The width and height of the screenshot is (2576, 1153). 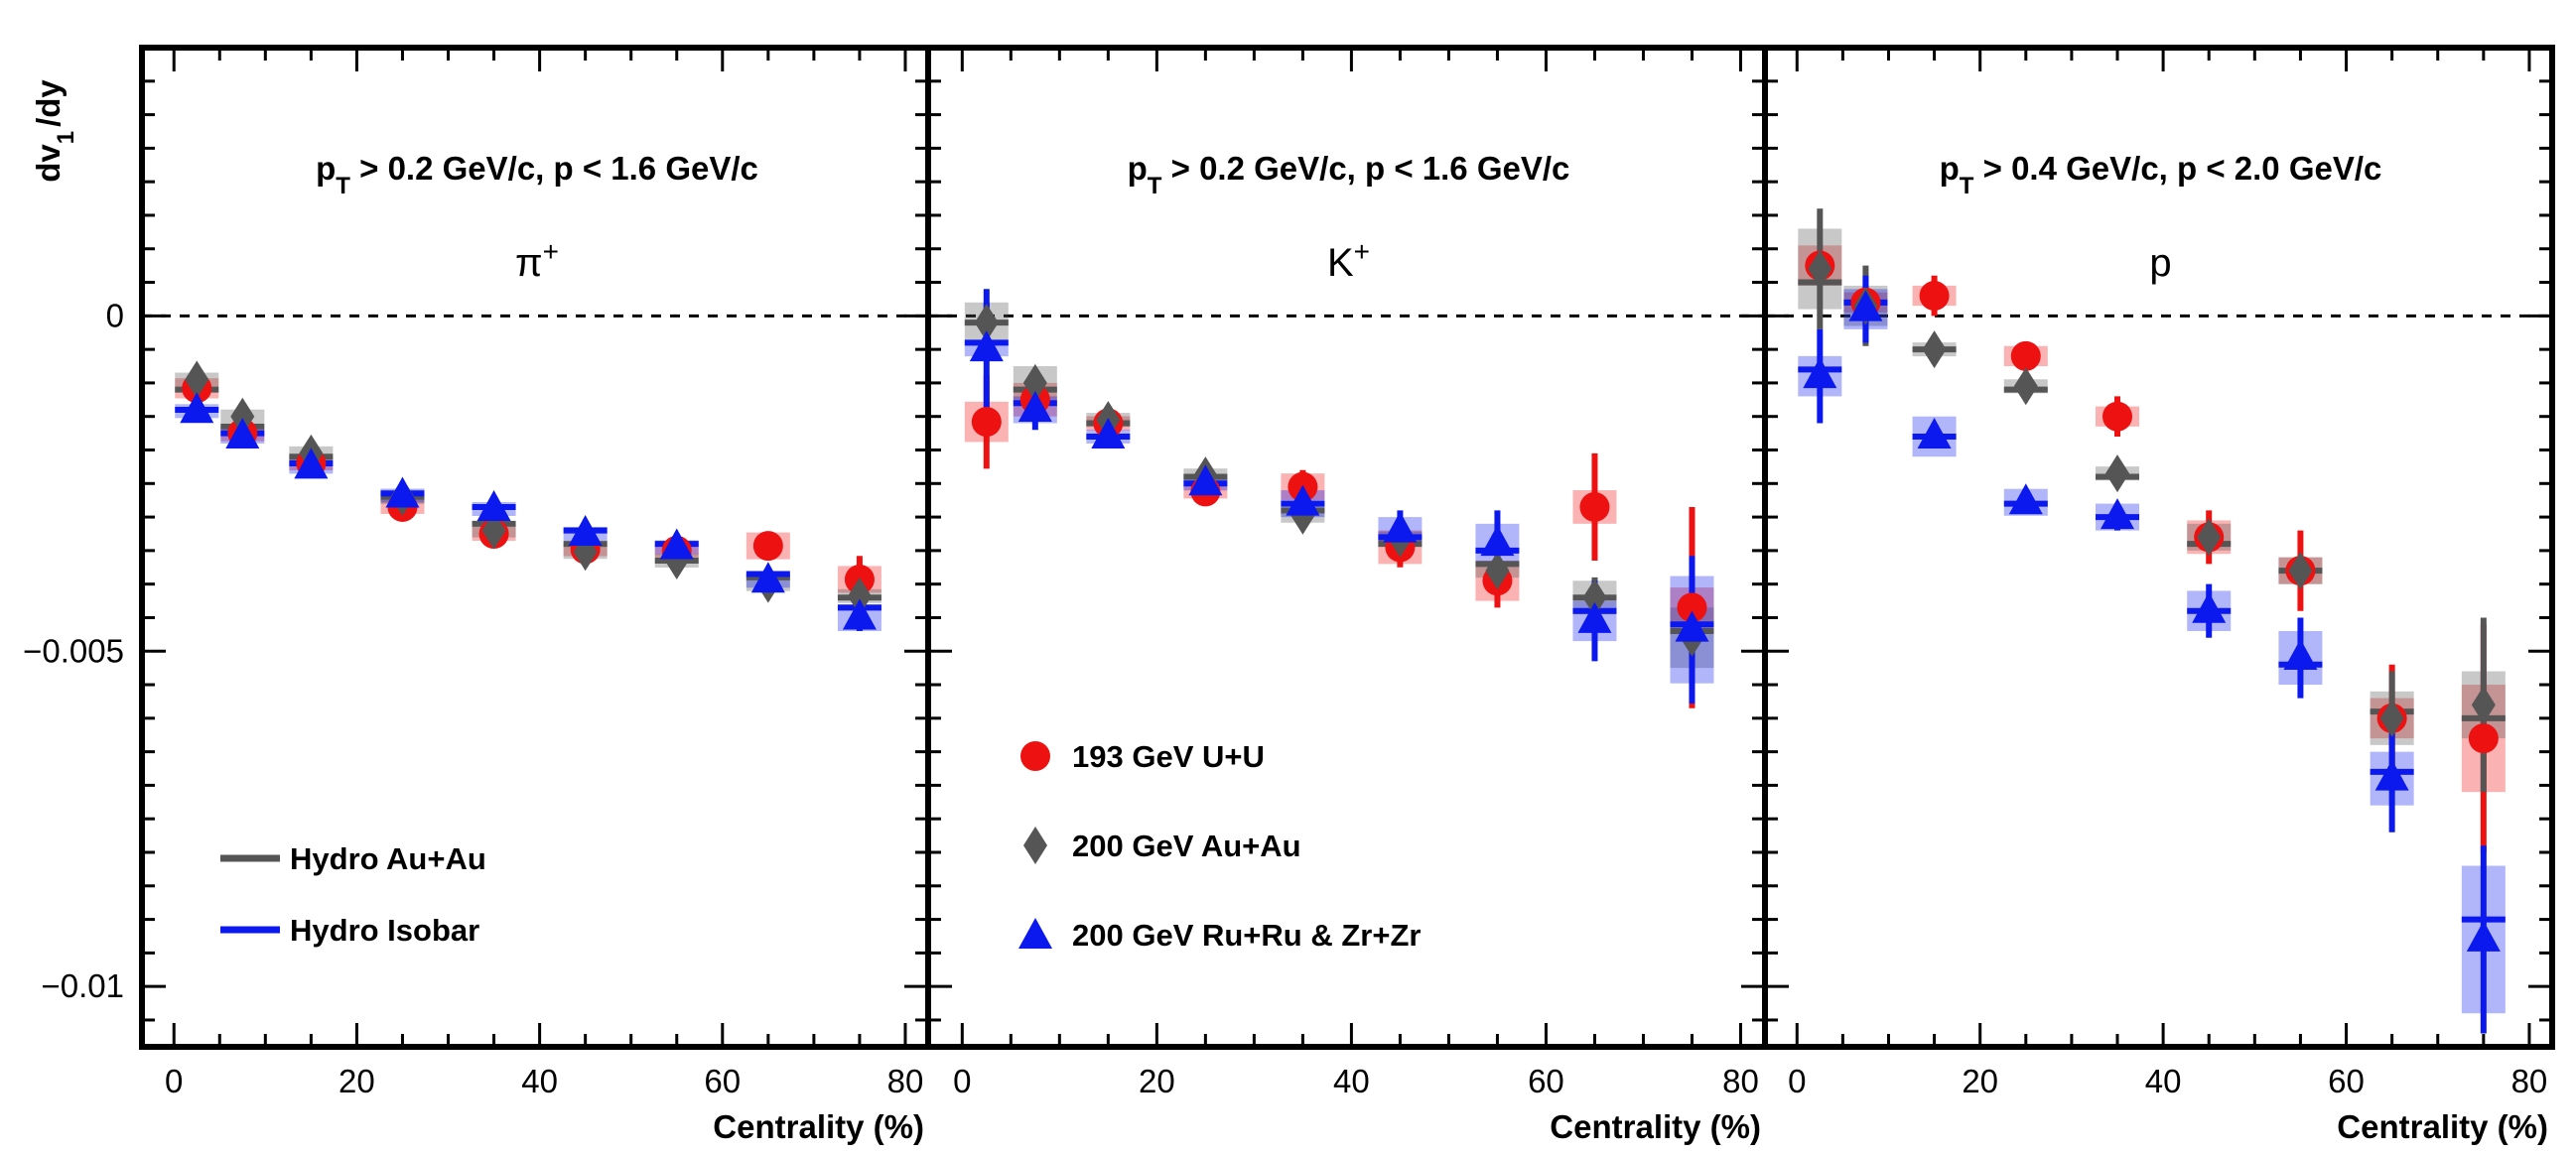 I want to click on legend-hydro-isobar-label: Hydro Isobar, so click(x=384, y=930).